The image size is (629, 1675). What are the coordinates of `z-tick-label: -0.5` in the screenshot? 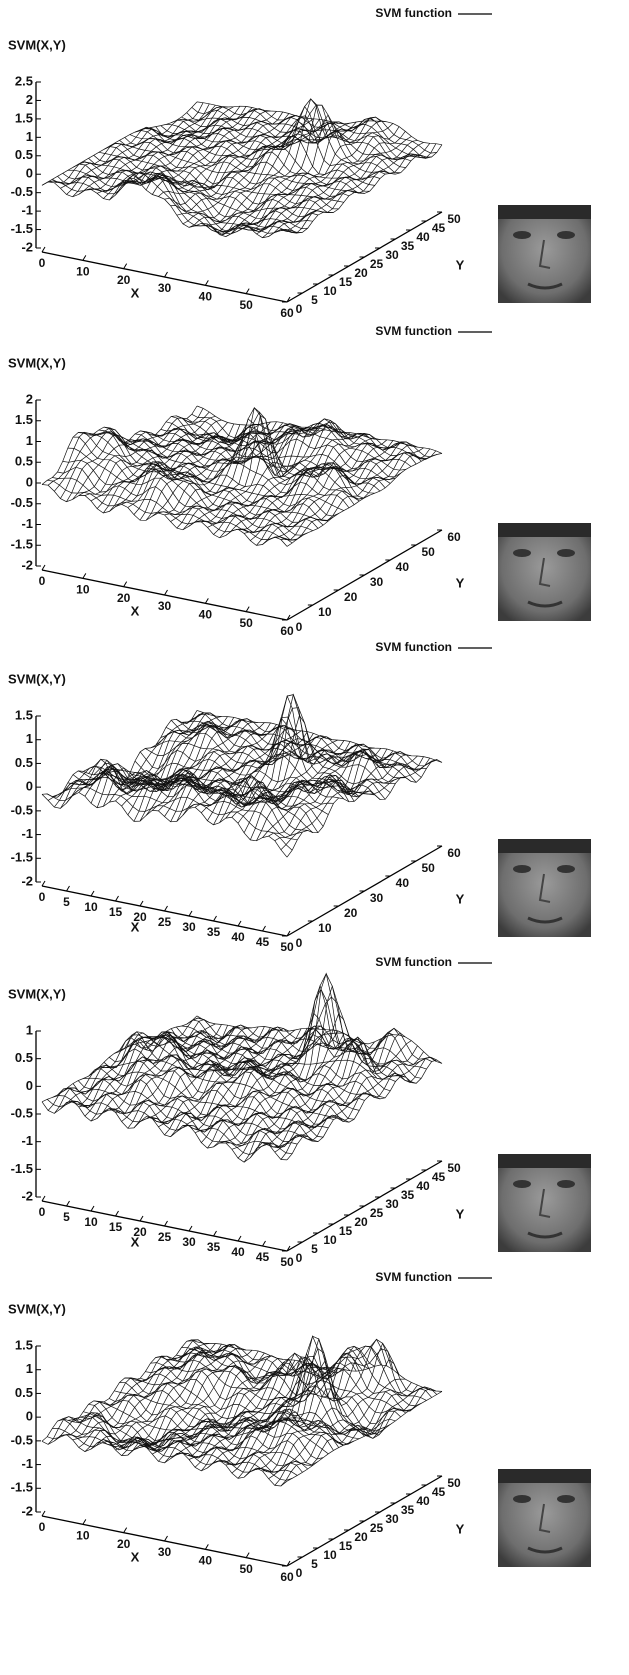 It's located at (22, 191).